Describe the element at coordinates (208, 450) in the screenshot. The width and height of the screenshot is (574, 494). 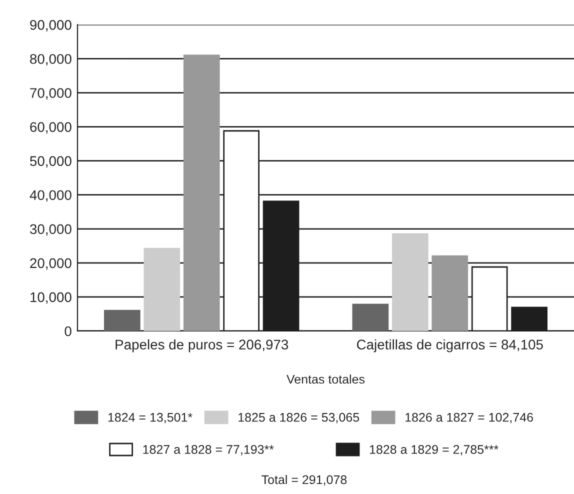
I see `legend-label: 1827 a 1828 = 77,193**` at that location.